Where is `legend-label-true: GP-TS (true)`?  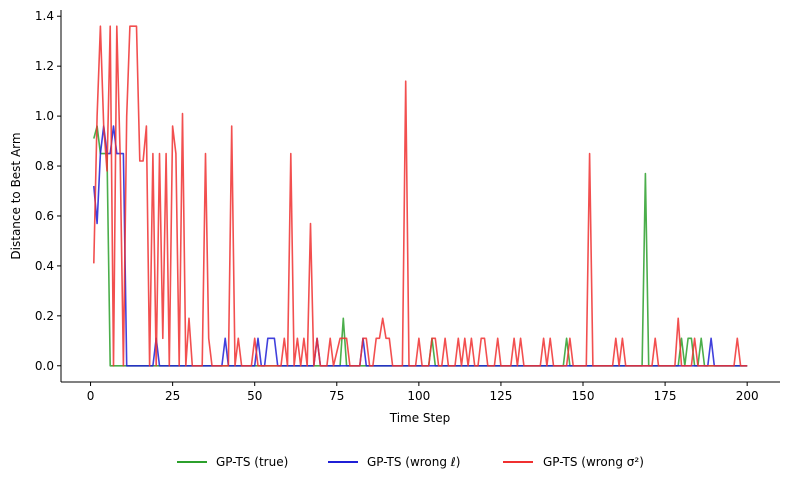 legend-label-true: GP-TS (true) is located at coordinates (252, 462).